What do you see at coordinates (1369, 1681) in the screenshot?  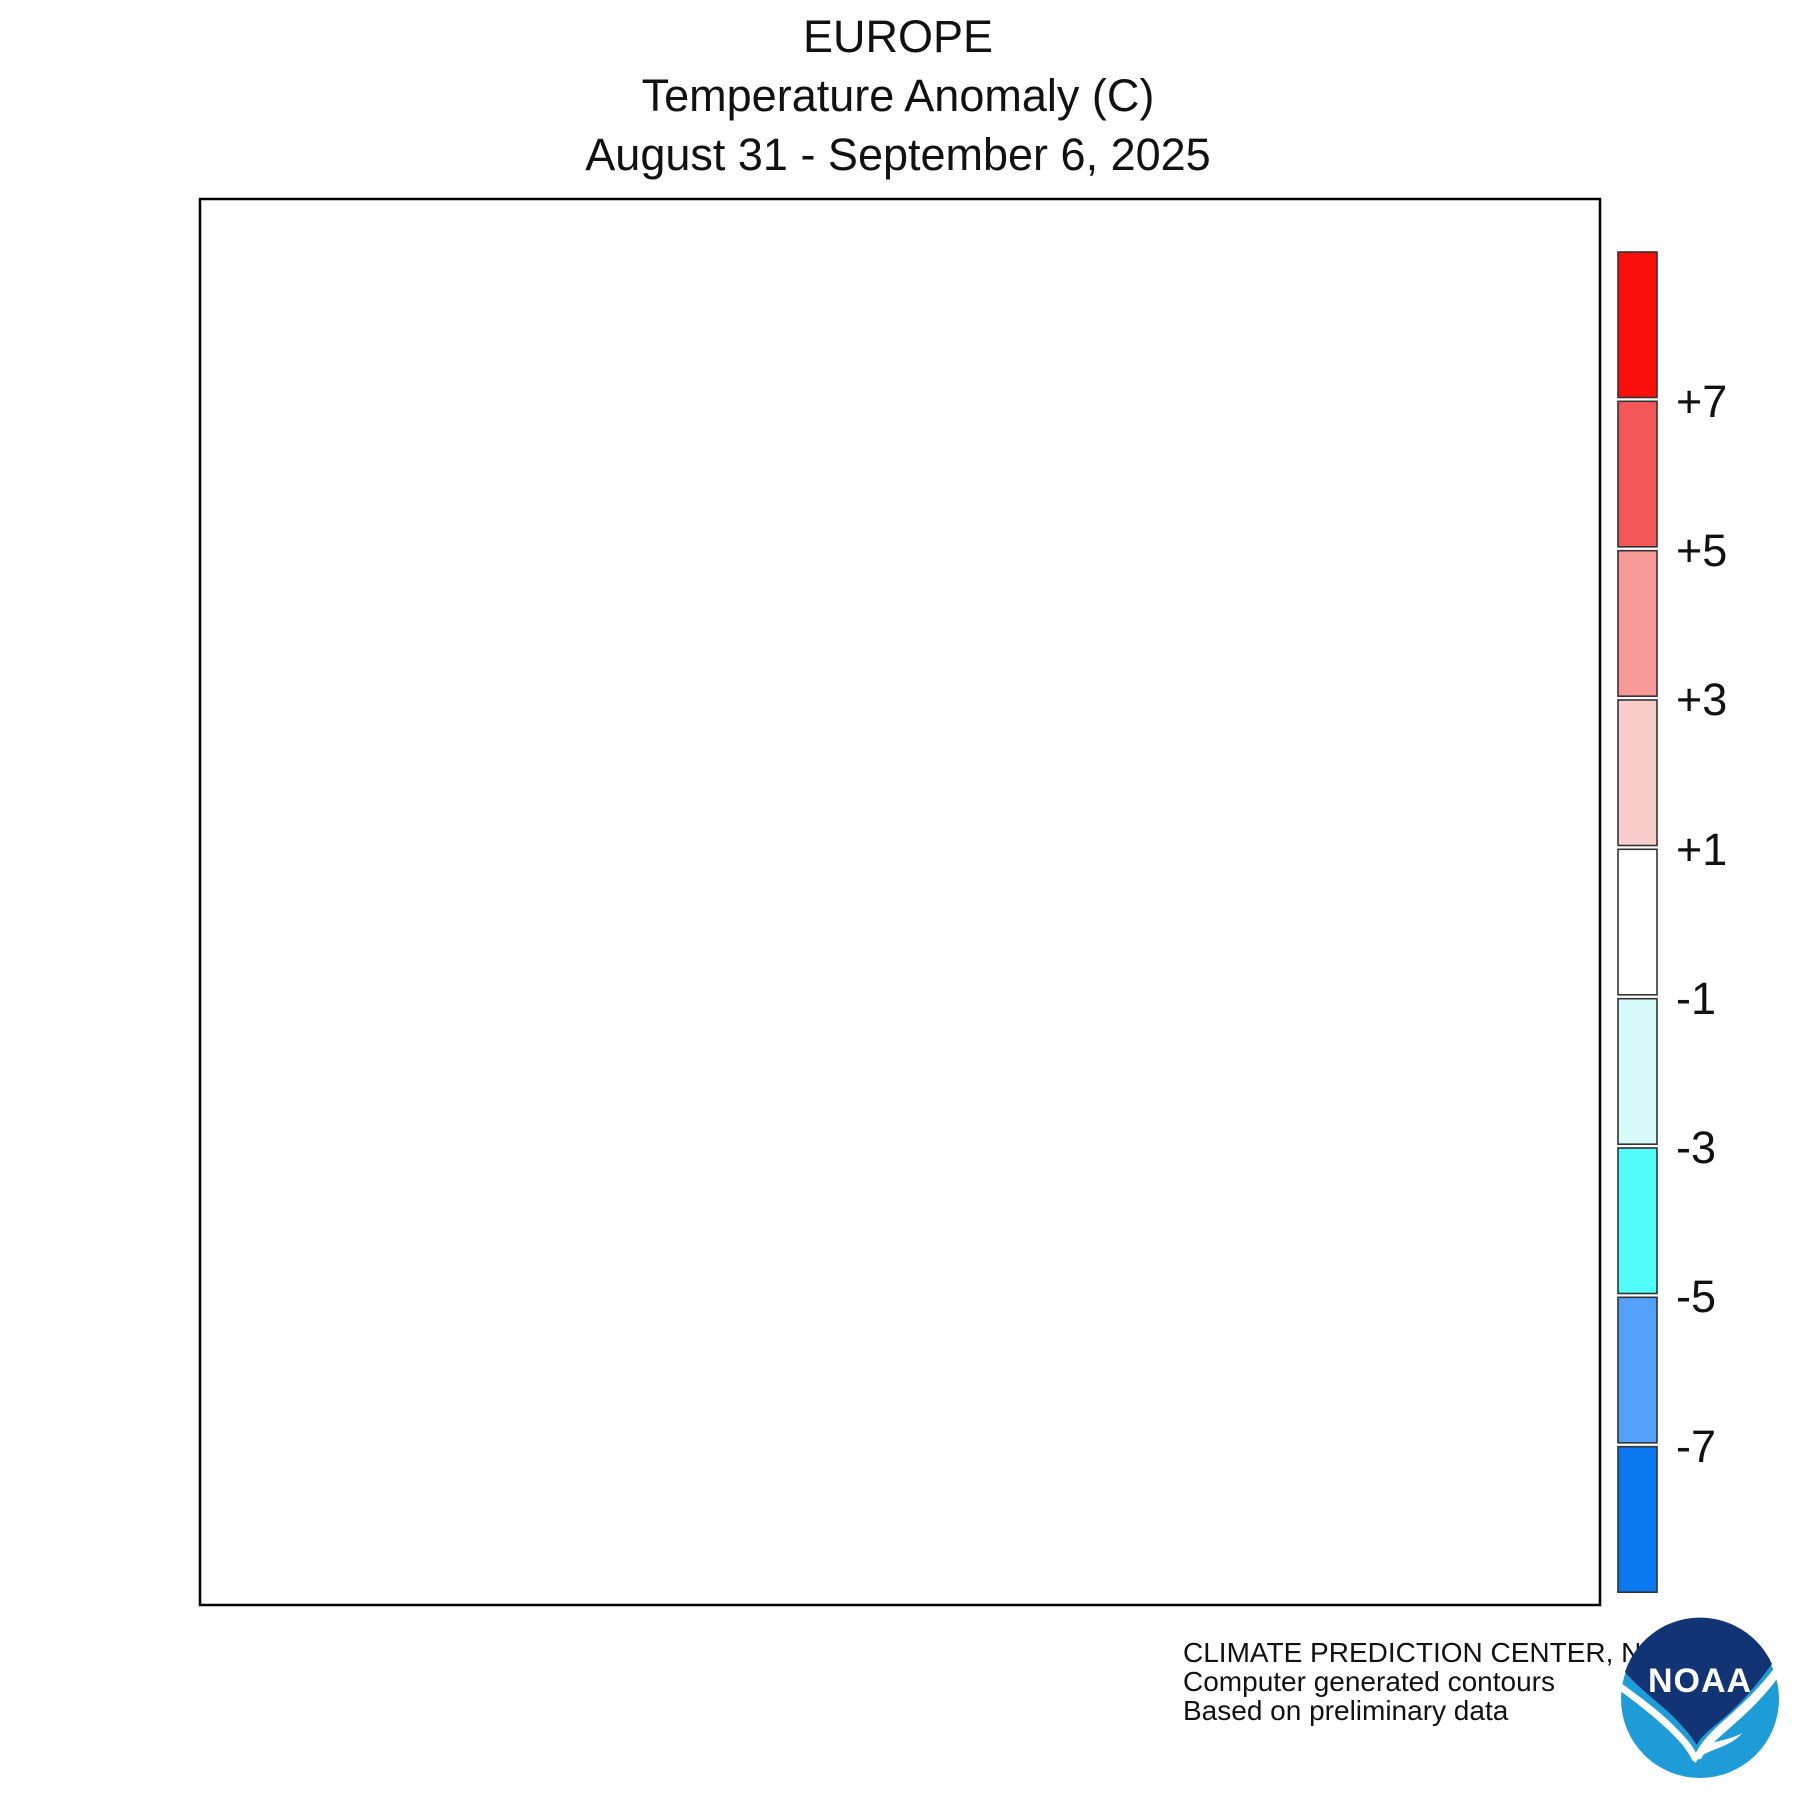 I see `svg-text: Computer generated contours` at bounding box center [1369, 1681].